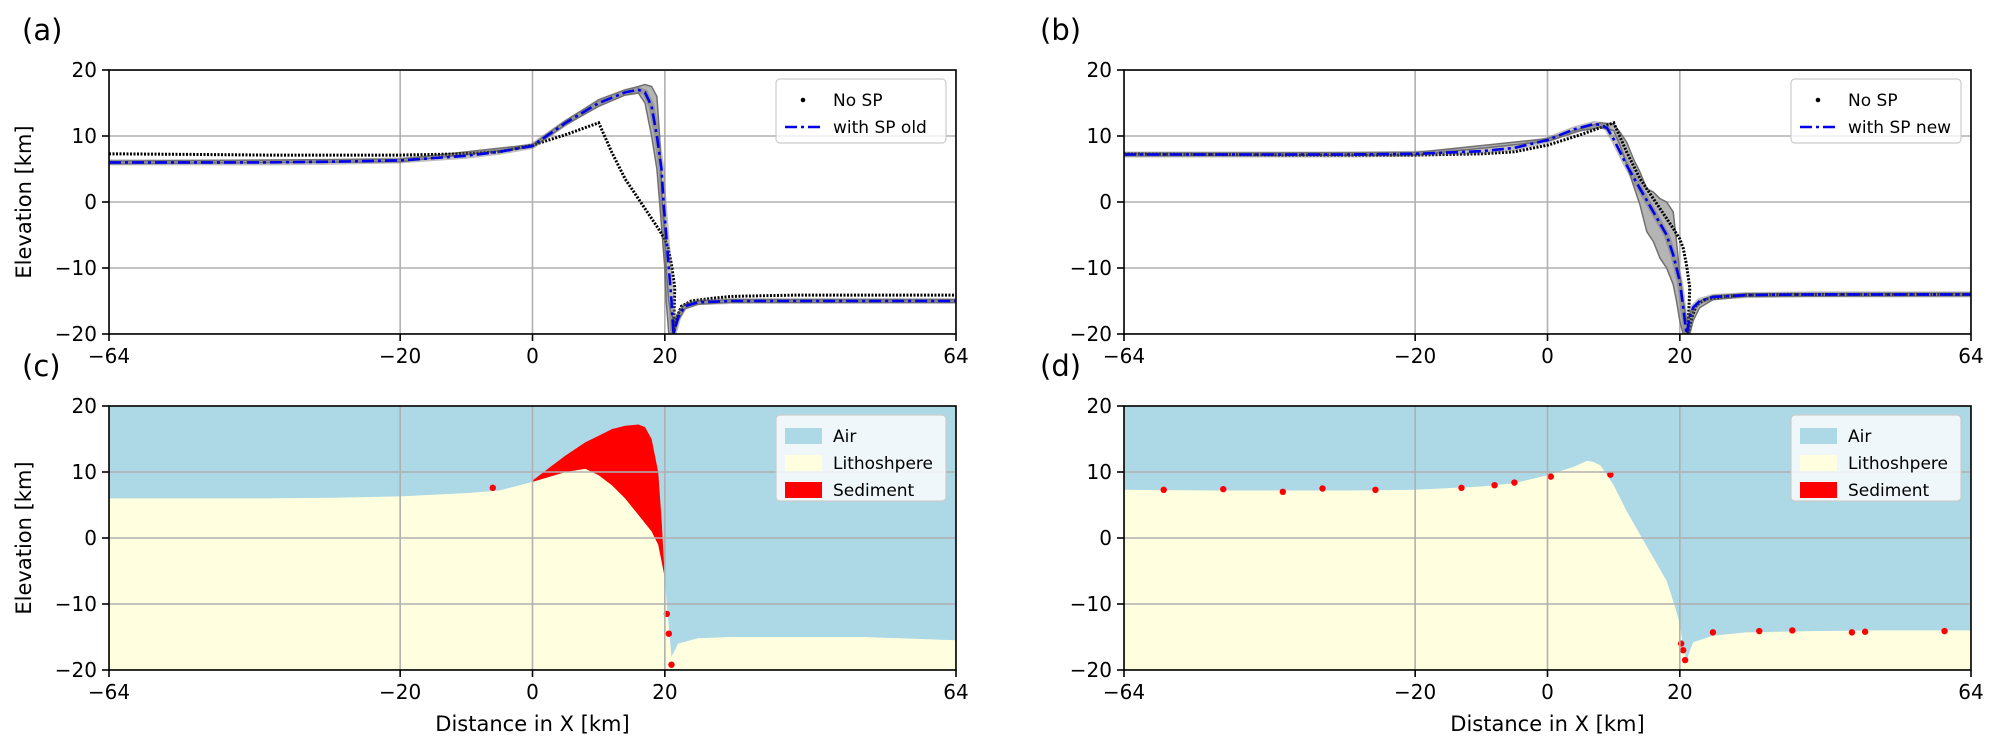 This screenshot has height=753, width=2000. Describe the element at coordinates (1060, 366) in the screenshot. I see `panel-label: (d)` at that location.